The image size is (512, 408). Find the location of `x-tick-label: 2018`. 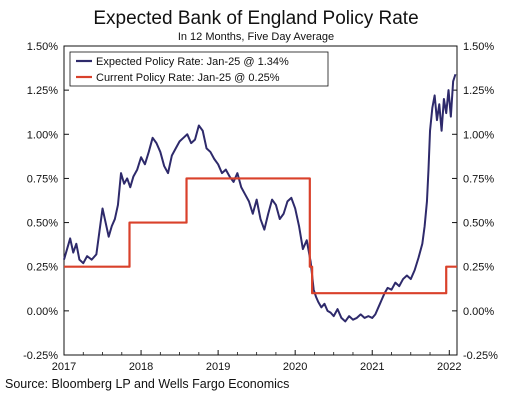

x-tick-label: 2018 is located at coordinates (141, 367).